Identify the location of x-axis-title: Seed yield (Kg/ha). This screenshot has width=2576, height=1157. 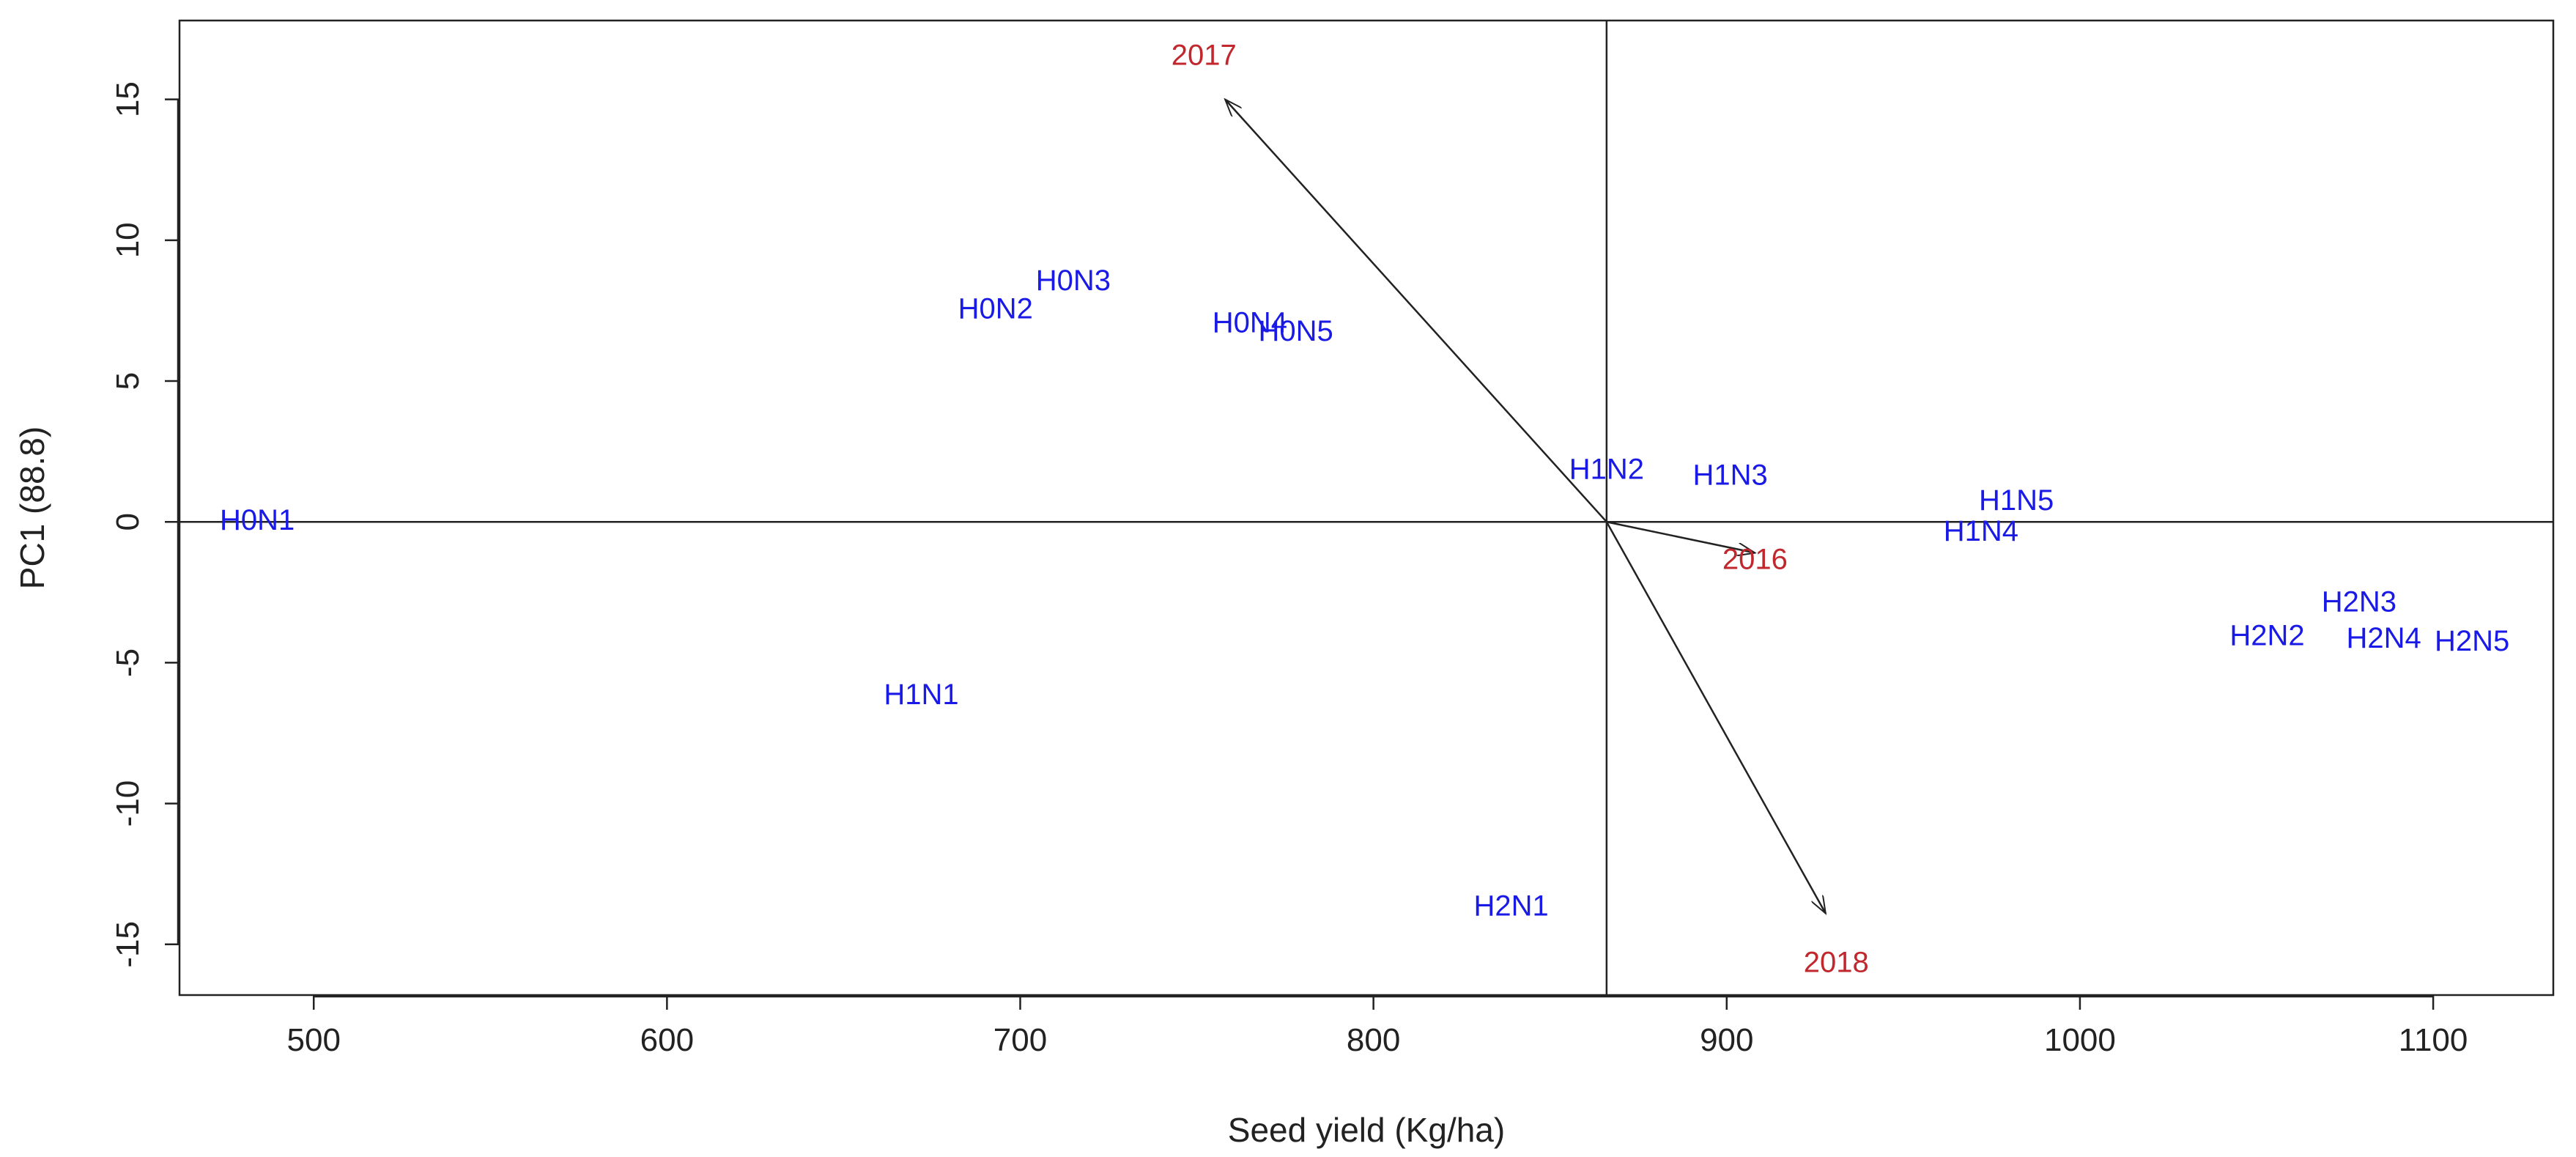
(1366, 1130).